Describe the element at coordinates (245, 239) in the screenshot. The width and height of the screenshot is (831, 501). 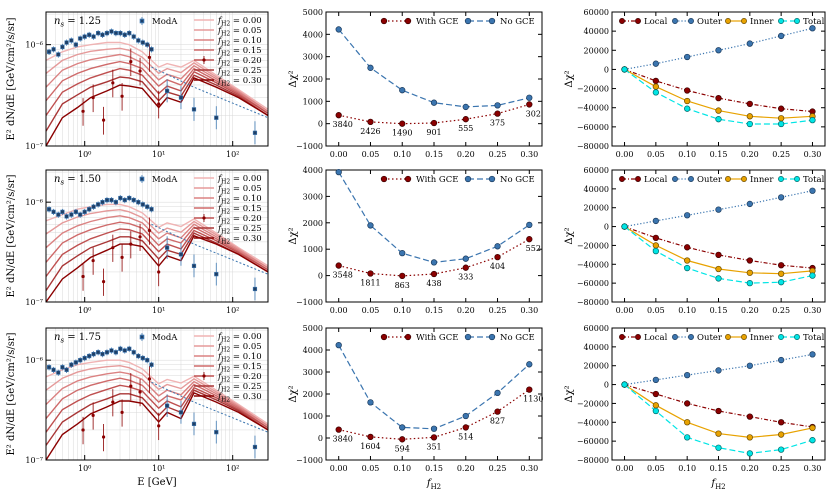
I see `legend-value: = 0.30` at that location.